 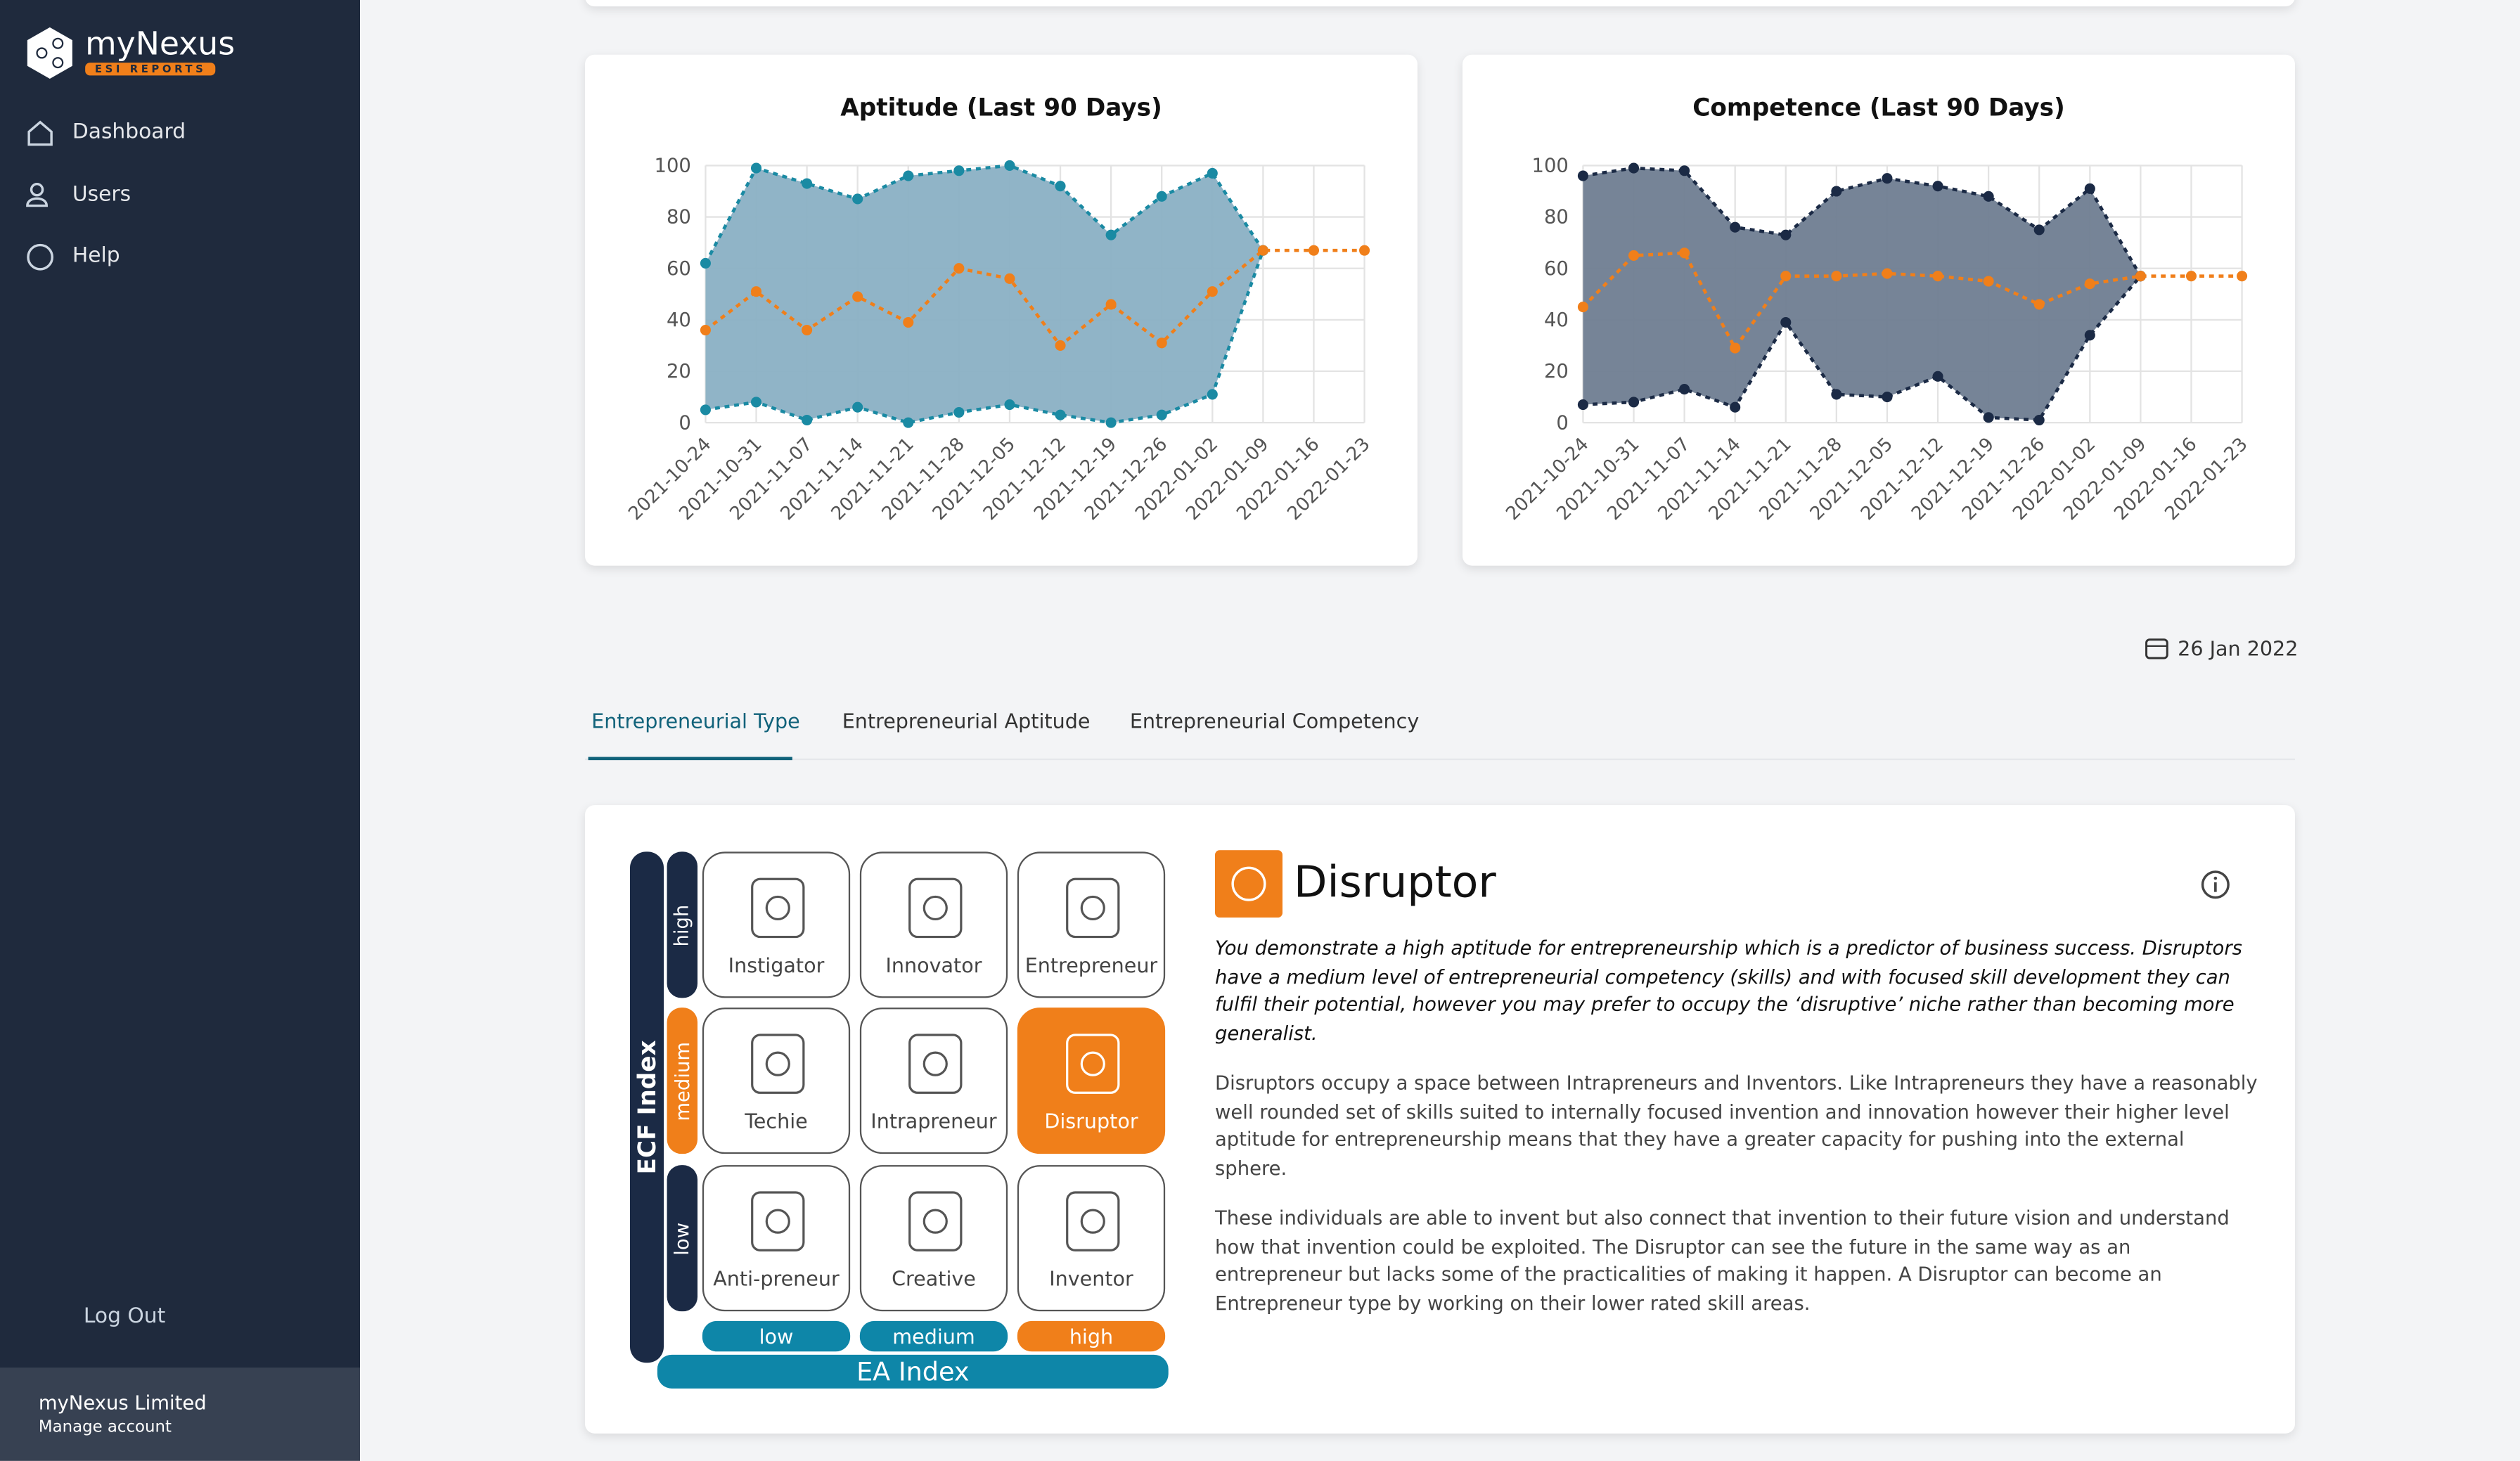 I want to click on type-cell: Intrapreneur, so click(x=933, y=1081).